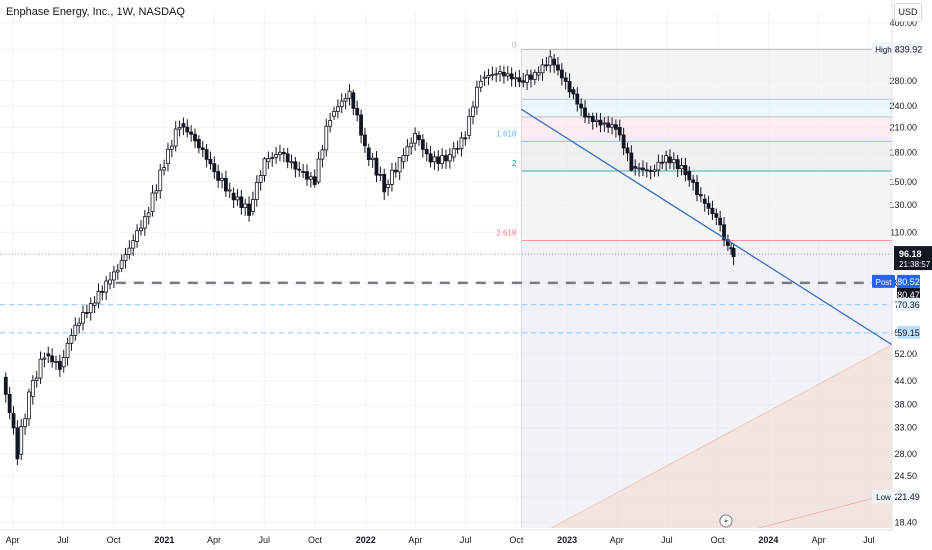 This screenshot has height=550, width=932. Describe the element at coordinates (905, 454) in the screenshot. I see `price-tick-label: 28.00` at that location.